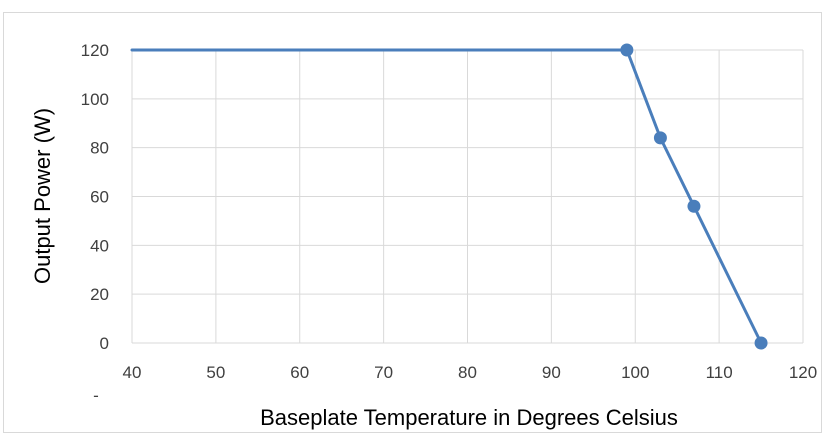 The image size is (826, 433). I want to click on x-tick-label: 50, so click(215, 372).